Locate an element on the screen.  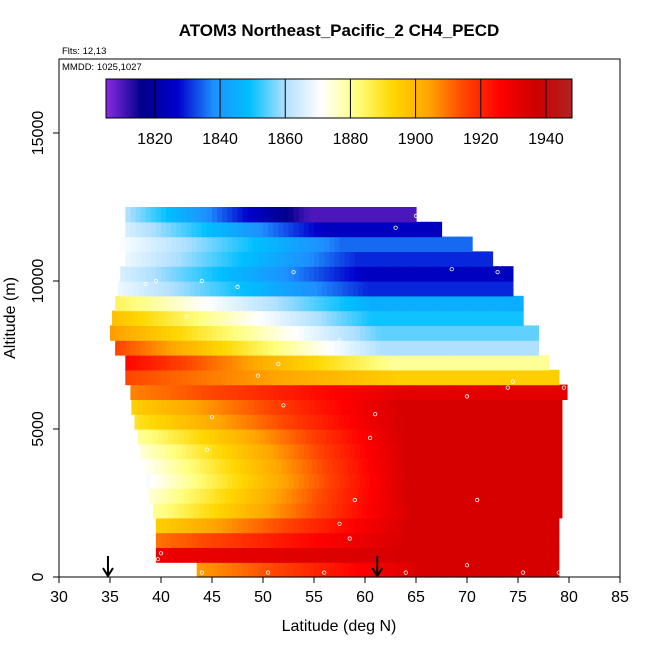
down-arrow-icon is located at coordinates (377, 567).